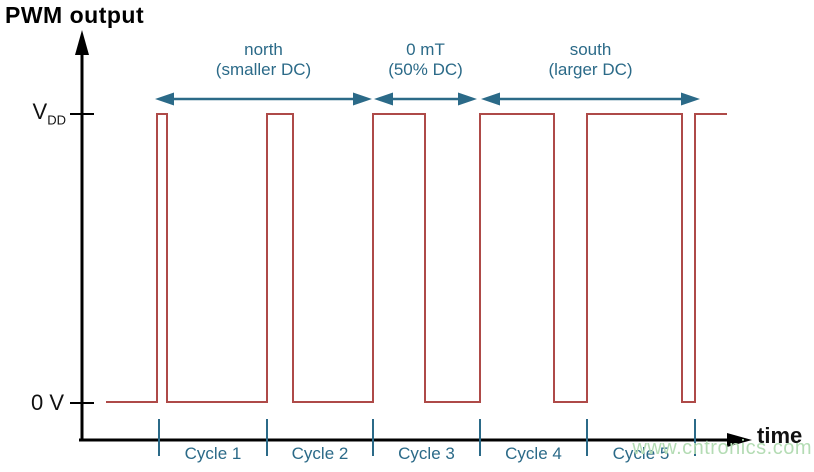  I want to click on annotation-north-line1: north, so click(263, 49).